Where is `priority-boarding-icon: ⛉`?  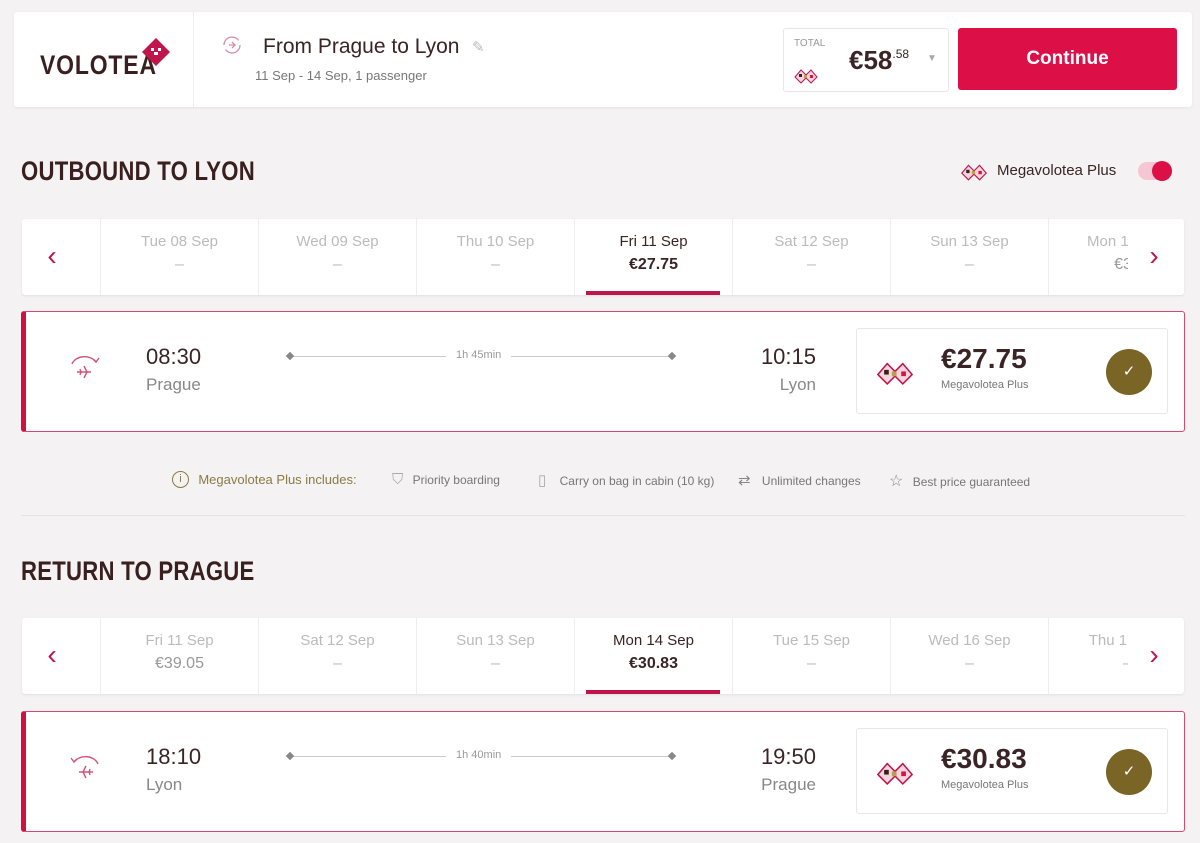 priority-boarding-icon: ⛉ is located at coordinates (398, 479).